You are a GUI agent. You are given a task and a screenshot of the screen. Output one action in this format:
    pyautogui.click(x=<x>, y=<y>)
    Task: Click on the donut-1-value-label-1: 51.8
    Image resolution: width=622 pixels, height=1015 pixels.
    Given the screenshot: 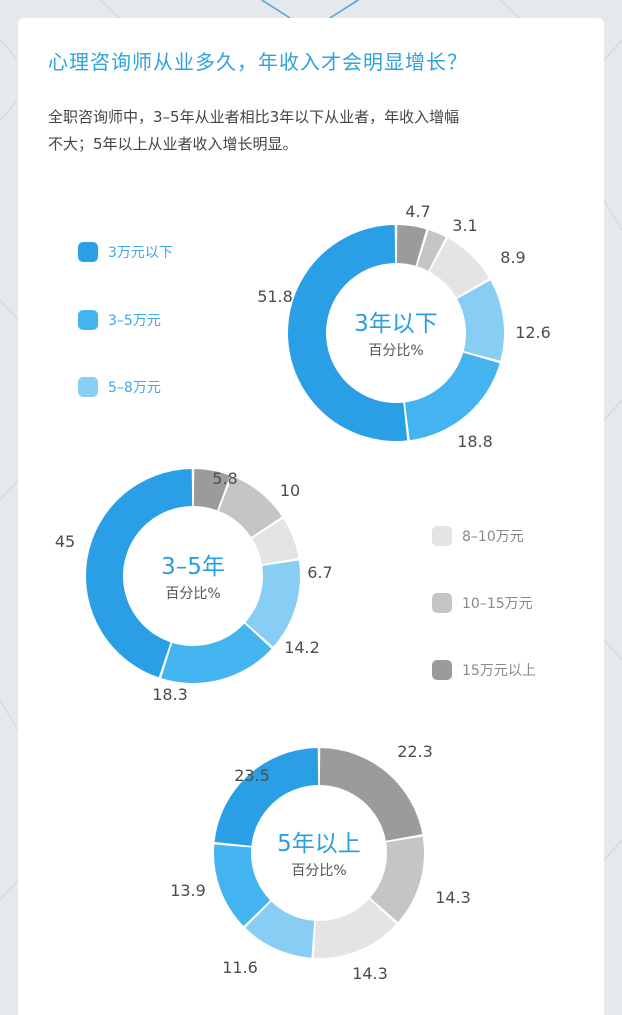 What is the action you would take?
    pyautogui.click(x=275, y=296)
    